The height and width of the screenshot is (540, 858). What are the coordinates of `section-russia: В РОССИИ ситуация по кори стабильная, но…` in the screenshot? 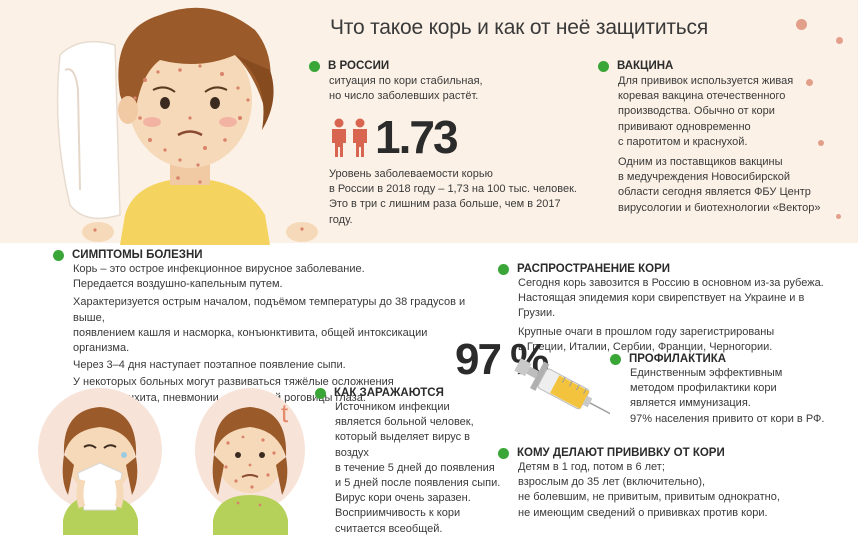 It's located at (439, 82).